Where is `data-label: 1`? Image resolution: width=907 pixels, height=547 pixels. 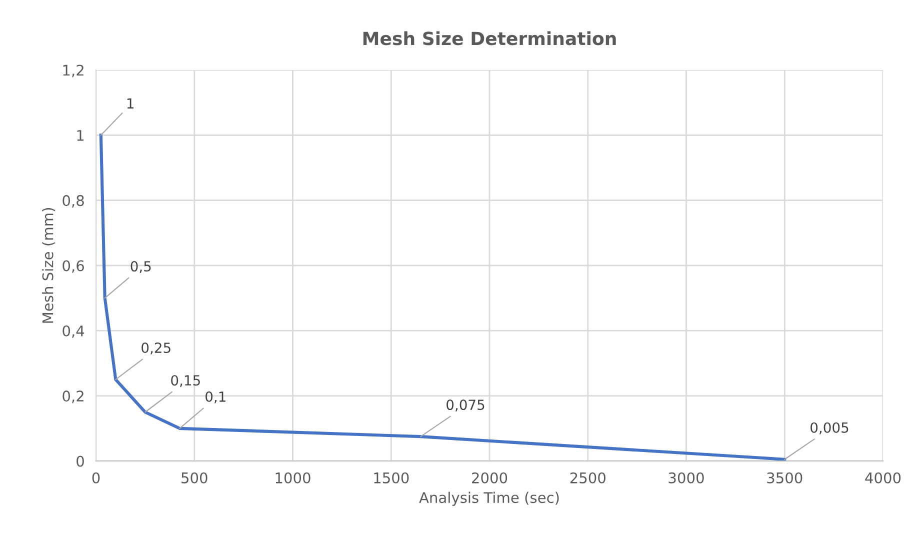
data-label: 1 is located at coordinates (130, 103).